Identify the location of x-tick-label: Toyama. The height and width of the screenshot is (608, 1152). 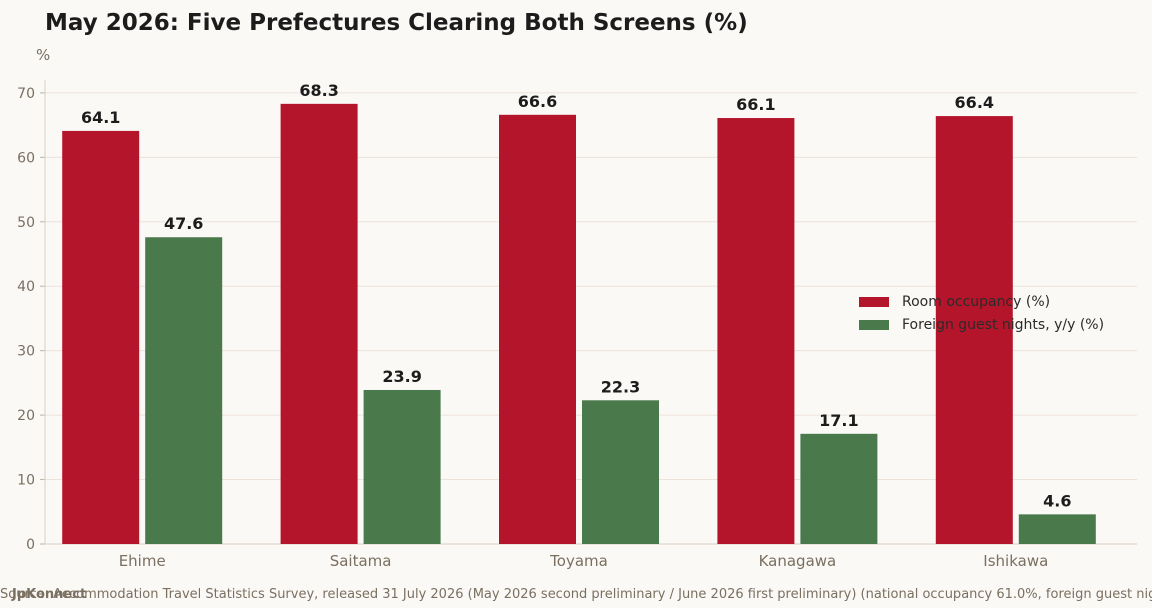
(578, 561).